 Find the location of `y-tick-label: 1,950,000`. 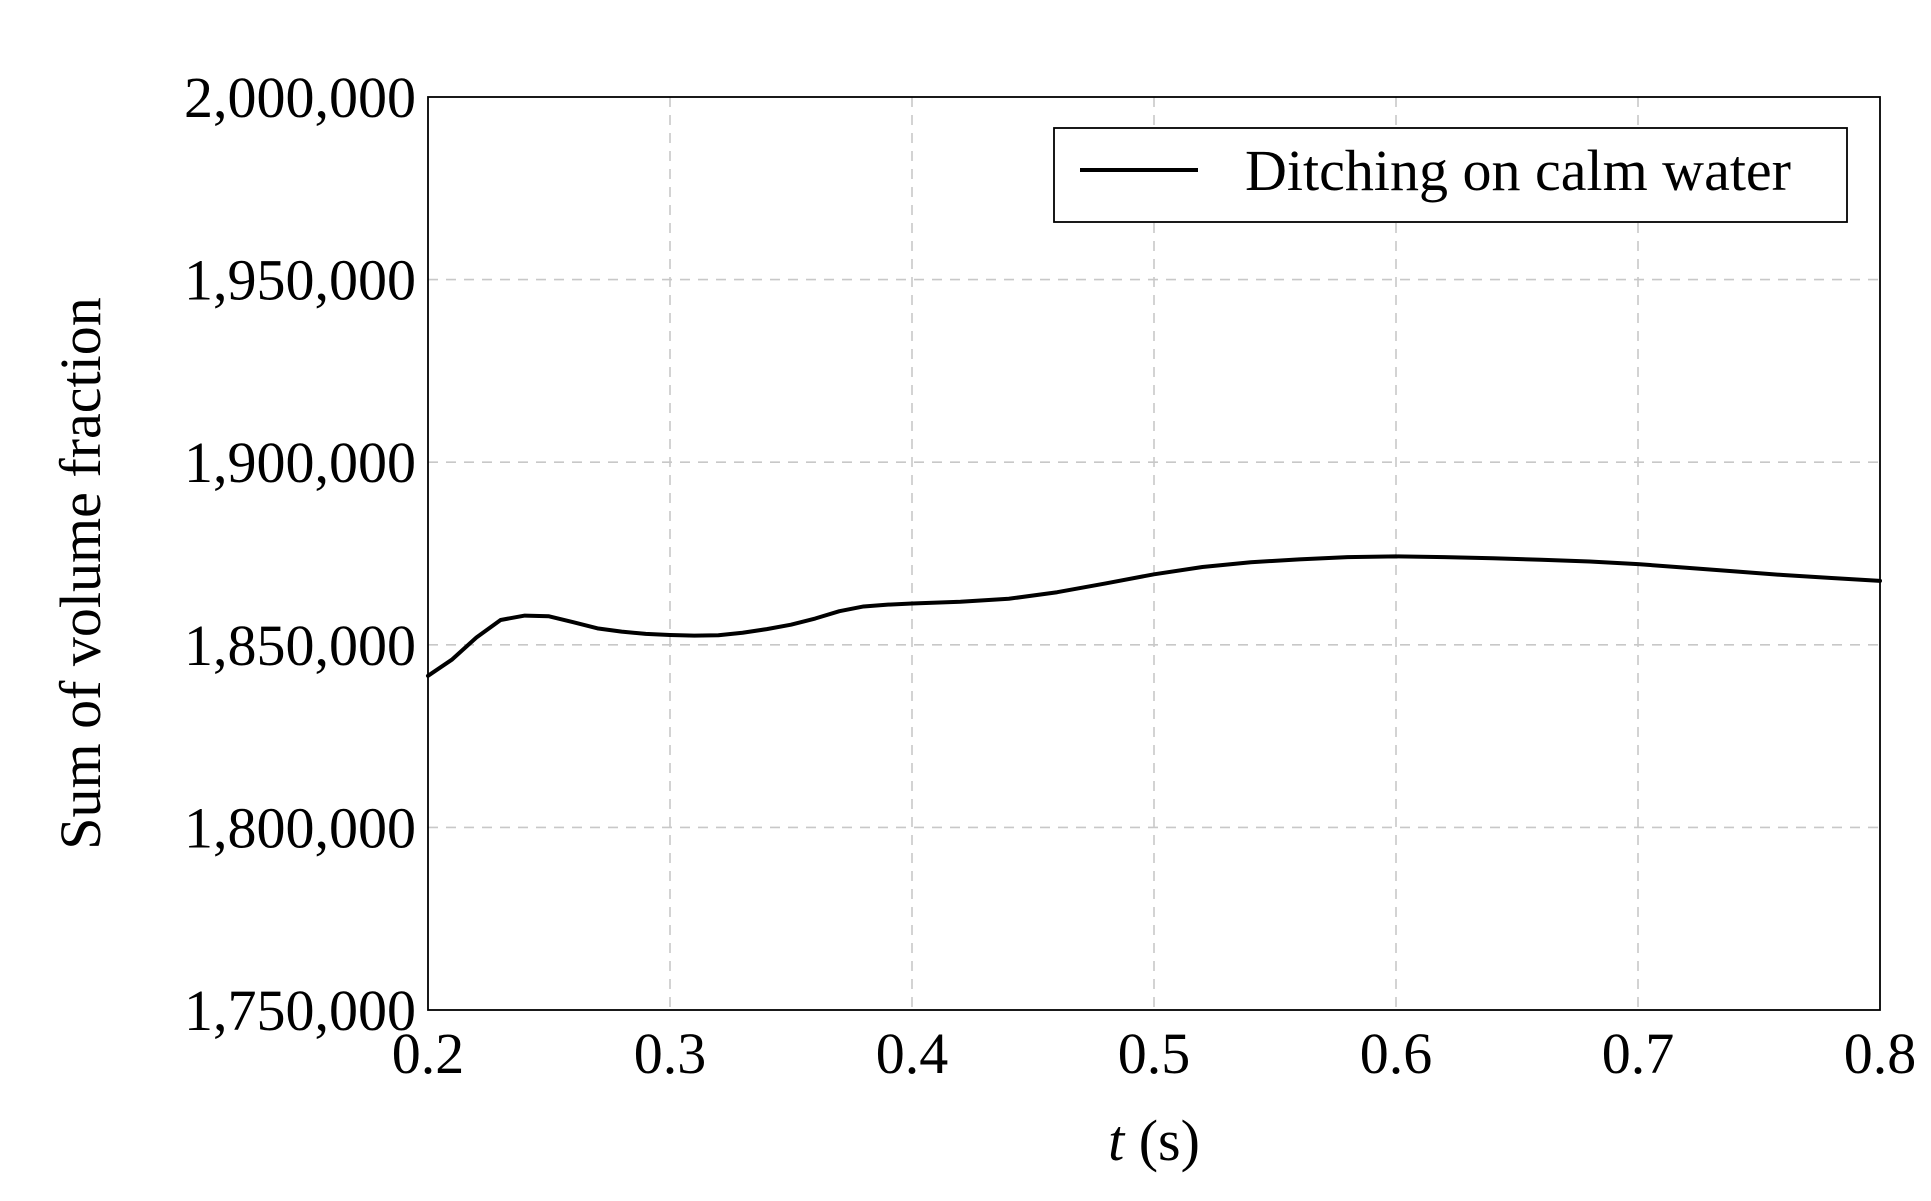

y-tick-label: 1,950,000 is located at coordinates (300, 280).